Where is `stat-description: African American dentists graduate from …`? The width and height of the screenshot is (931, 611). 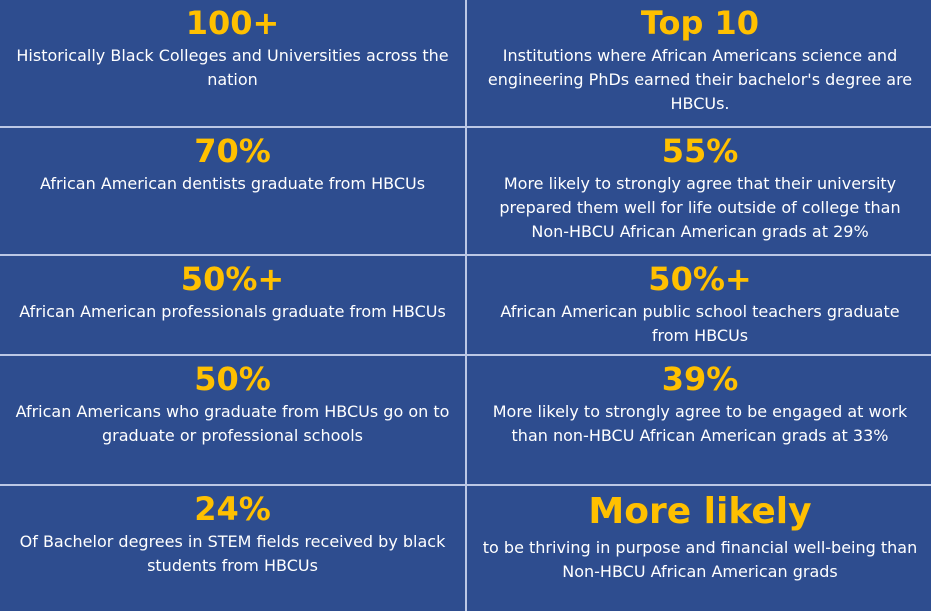 stat-description: African American dentists graduate from … is located at coordinates (232, 183).